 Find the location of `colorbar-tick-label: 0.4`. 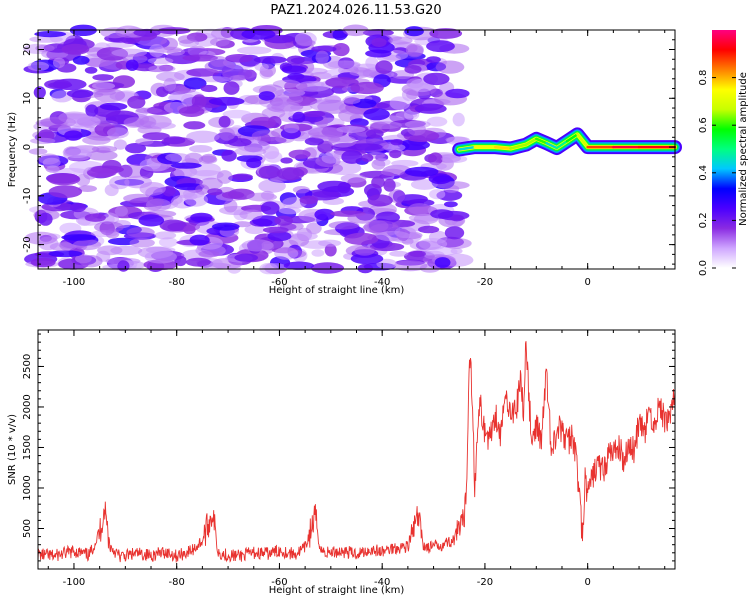

colorbar-tick-label: 0.4 is located at coordinates (703, 173).